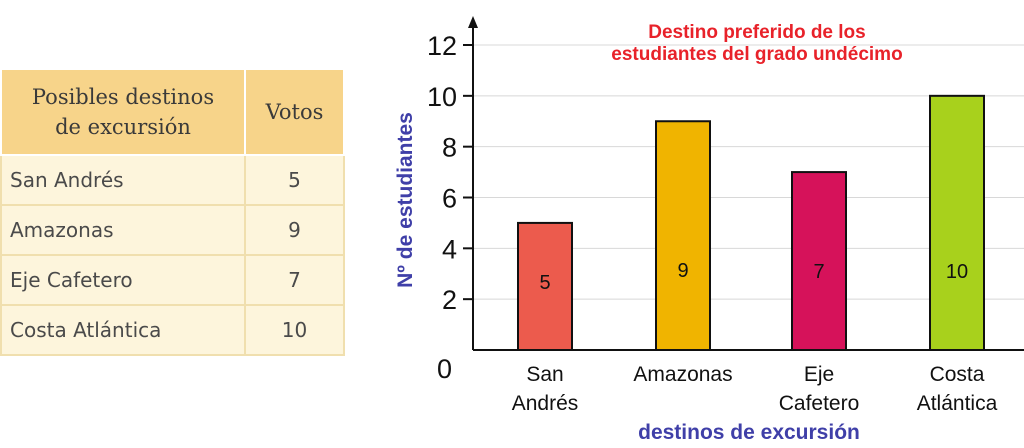 The width and height of the screenshot is (1024, 448). I want to click on y-tick-label: 4, so click(449, 249).